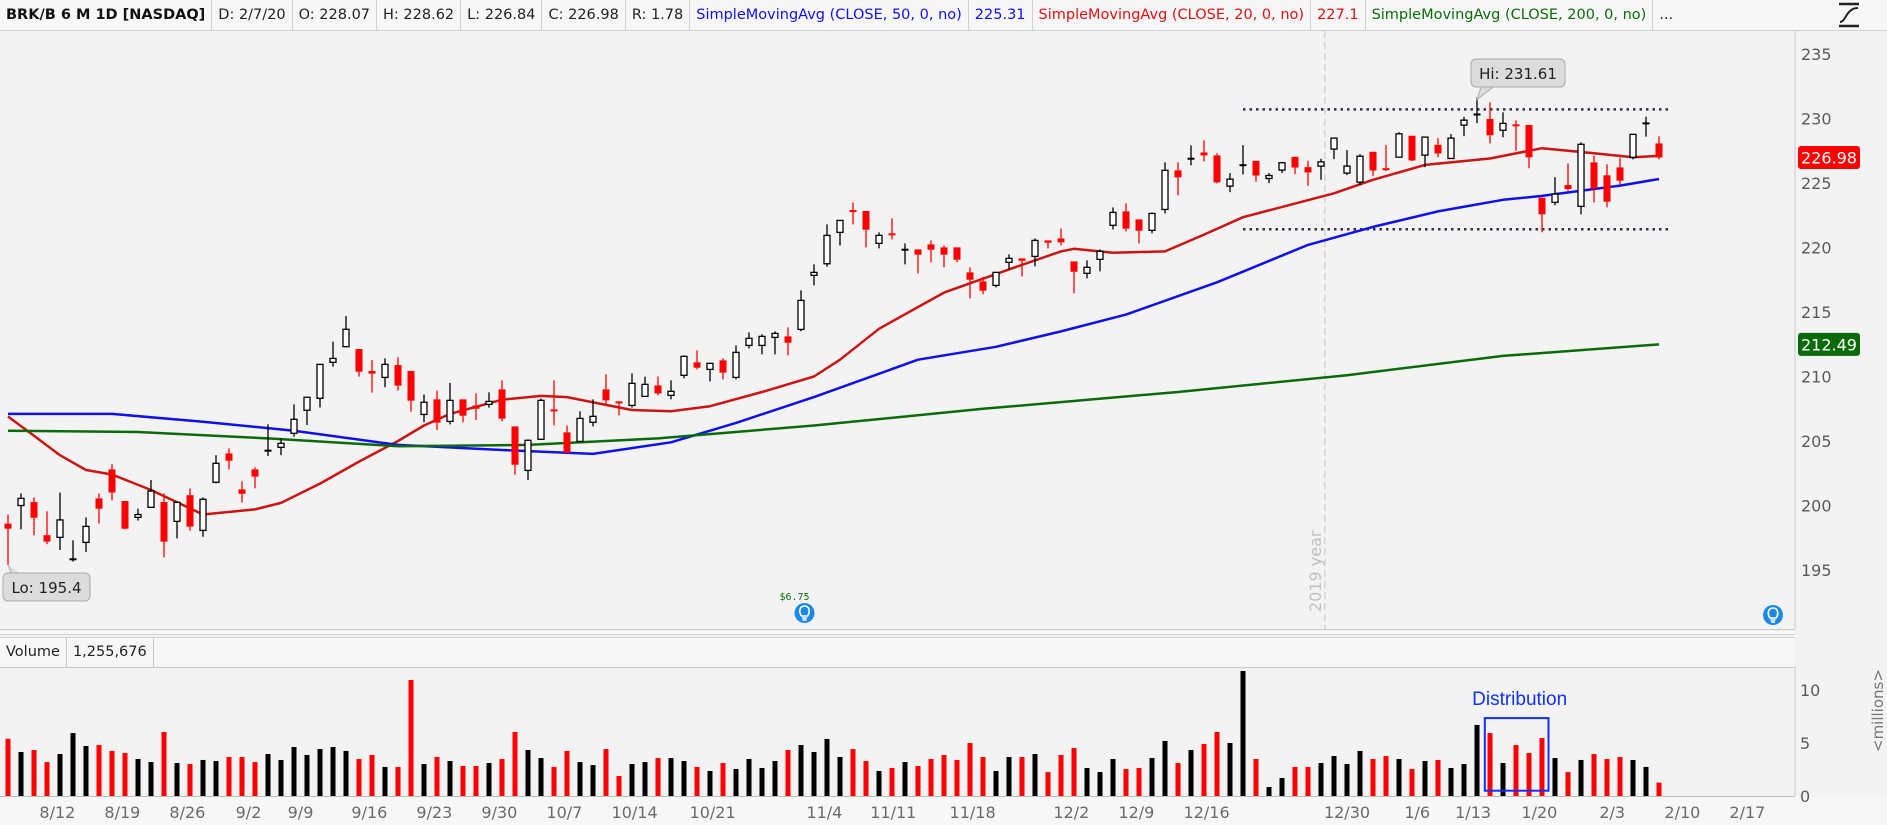  I want to click on symbol-title: BRK/B 6 M 1D [NASDAQ], so click(106, 15).